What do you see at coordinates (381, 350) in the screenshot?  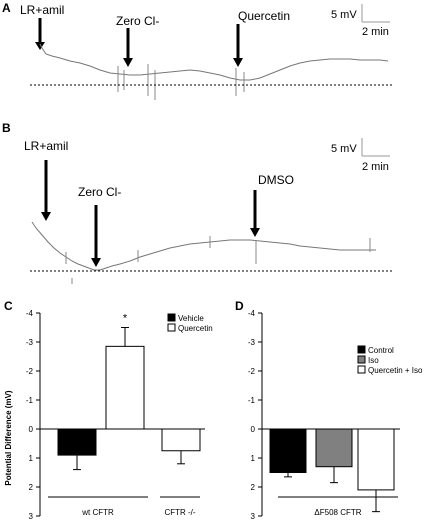 I see `chart-d-legend-label: Control` at bounding box center [381, 350].